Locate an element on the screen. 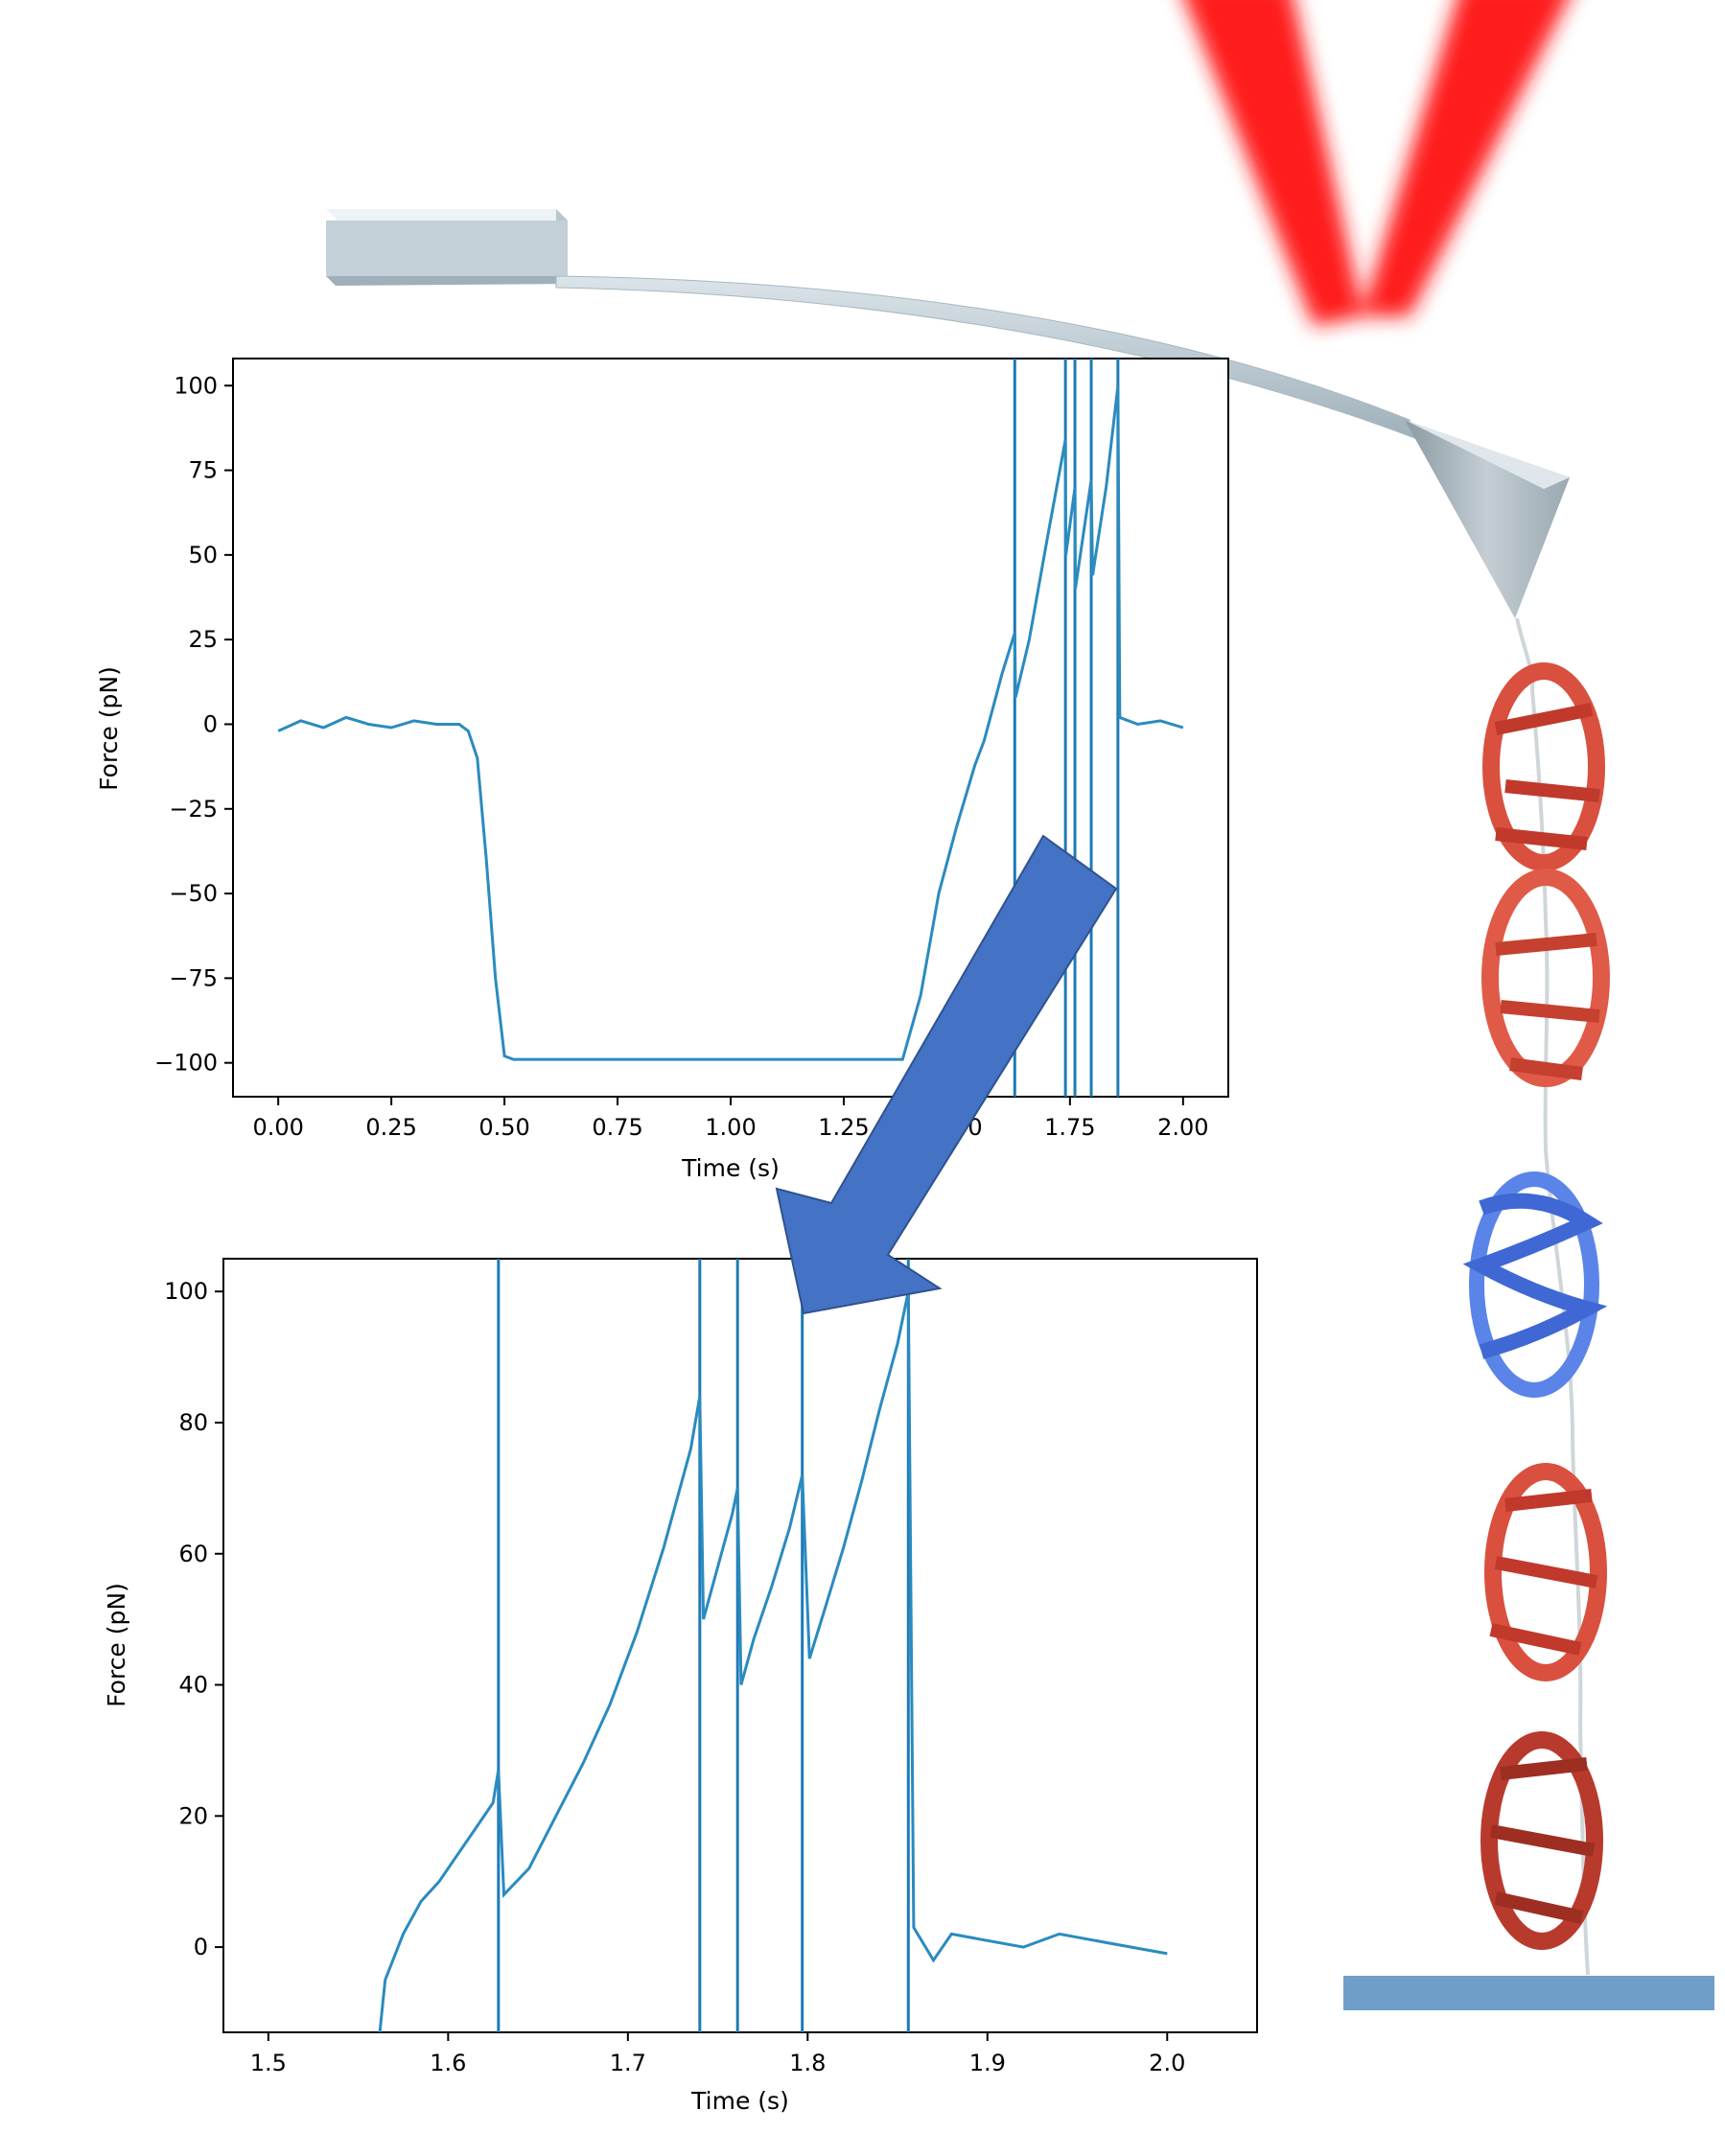 The width and height of the screenshot is (1725, 2156). bottom-y-axis-label: Force (pN) is located at coordinates (117, 1645).